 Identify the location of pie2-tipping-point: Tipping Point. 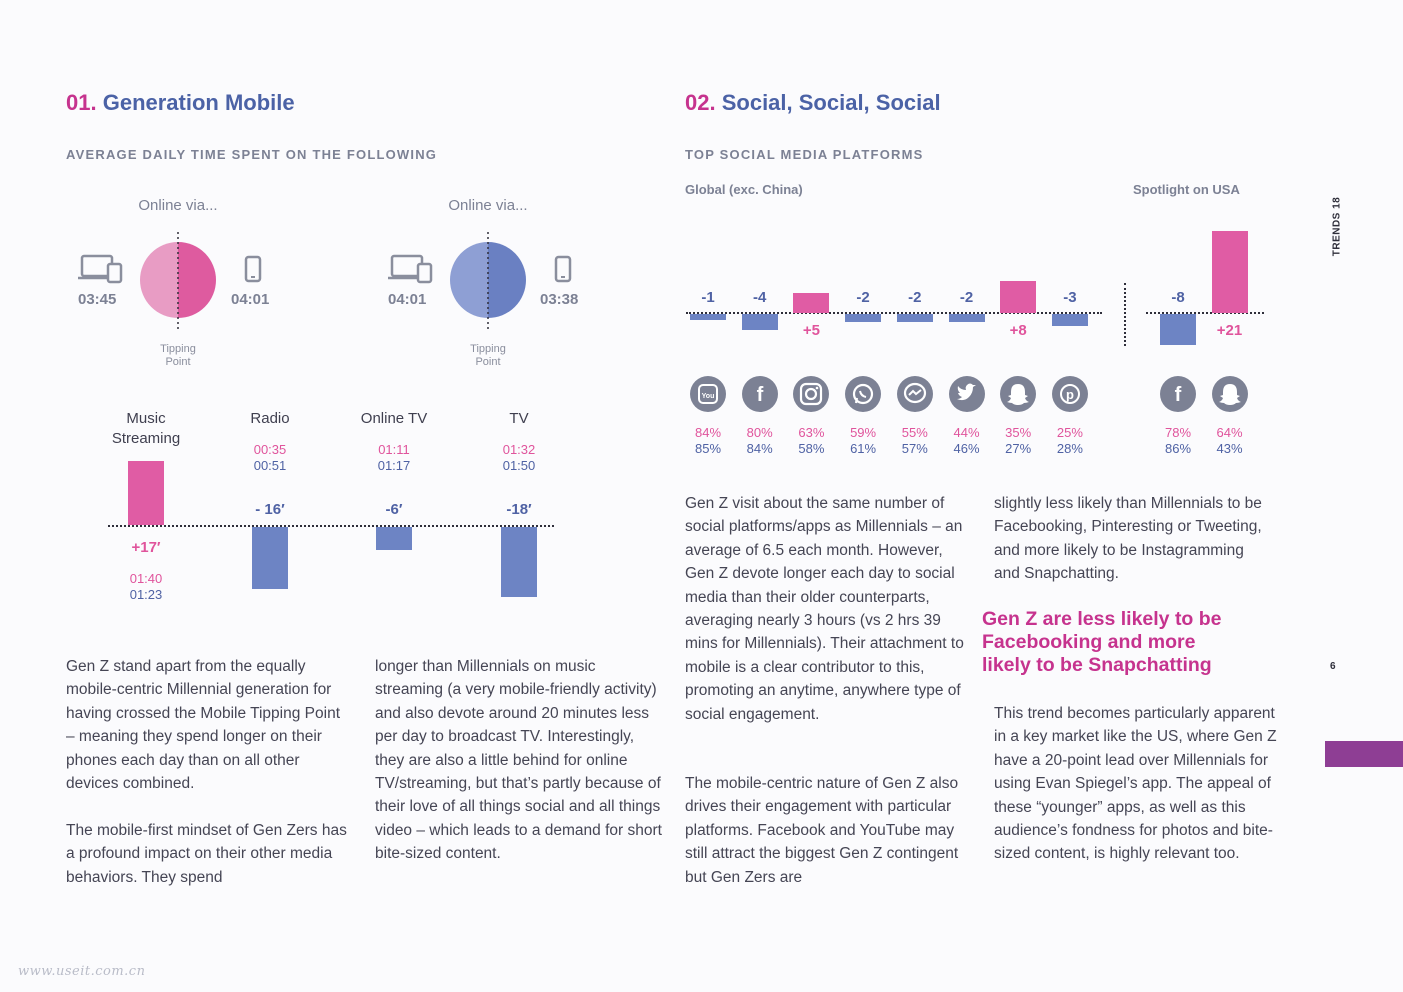
(488, 355).